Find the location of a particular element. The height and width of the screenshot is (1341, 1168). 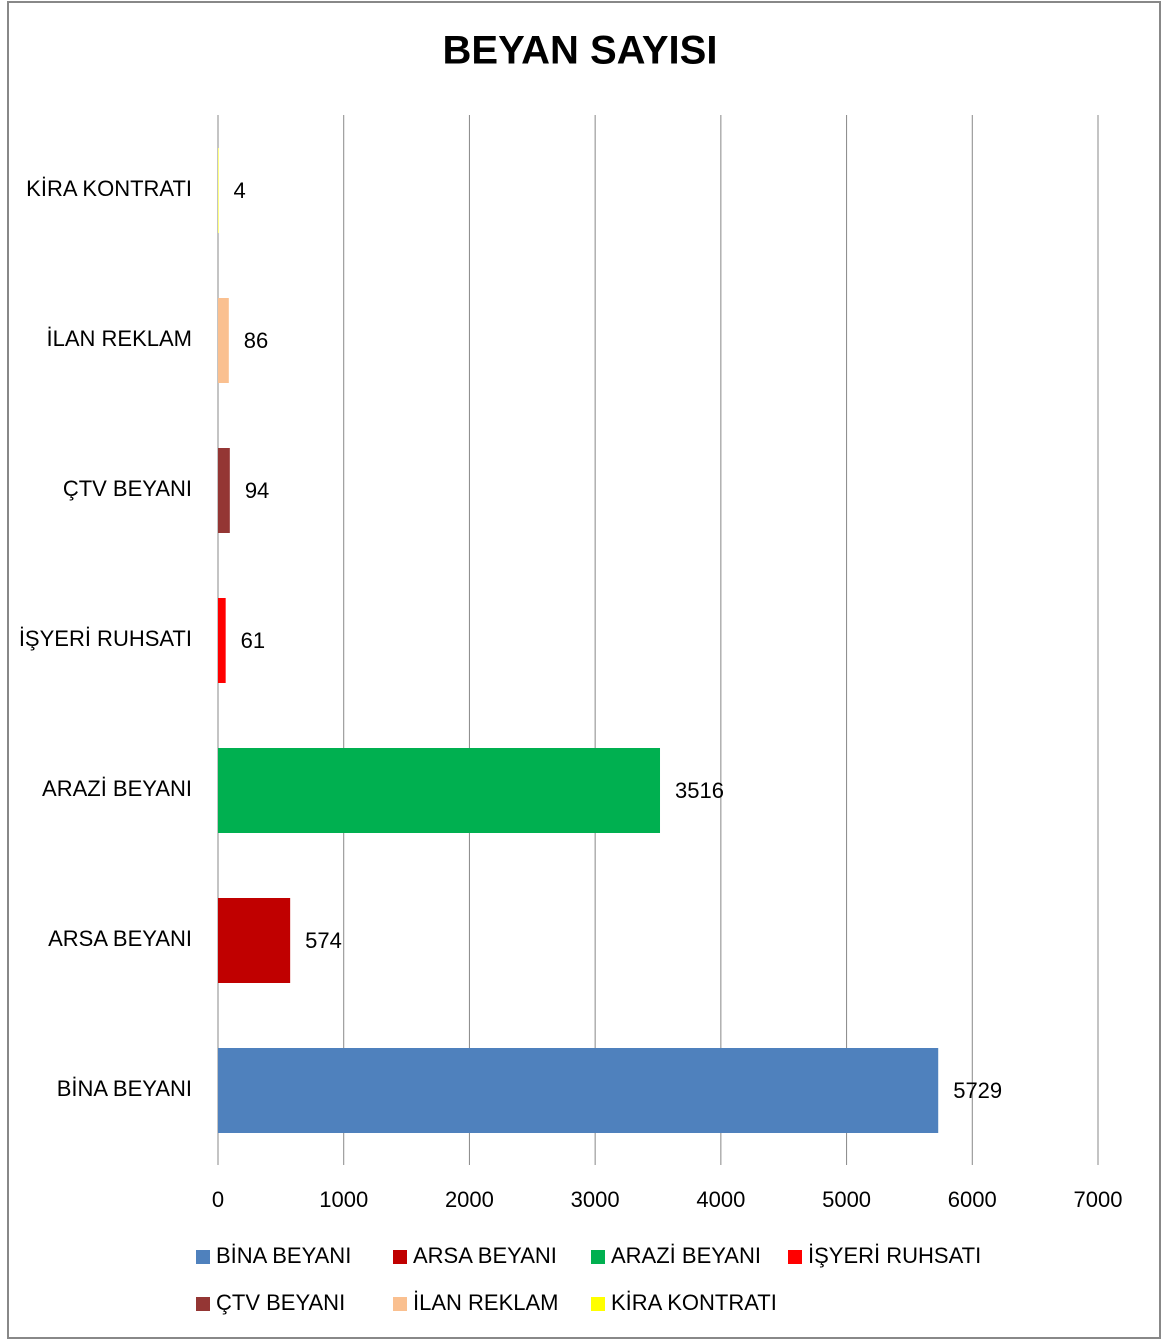

x-tick-label: 6000 is located at coordinates (972, 1199).